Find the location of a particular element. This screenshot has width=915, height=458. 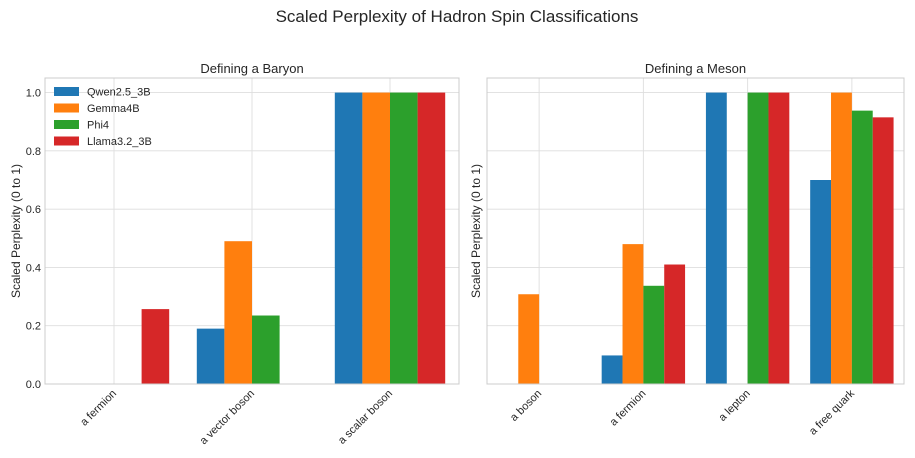

legend-label: Qwen2.5_3B is located at coordinates (119, 93).